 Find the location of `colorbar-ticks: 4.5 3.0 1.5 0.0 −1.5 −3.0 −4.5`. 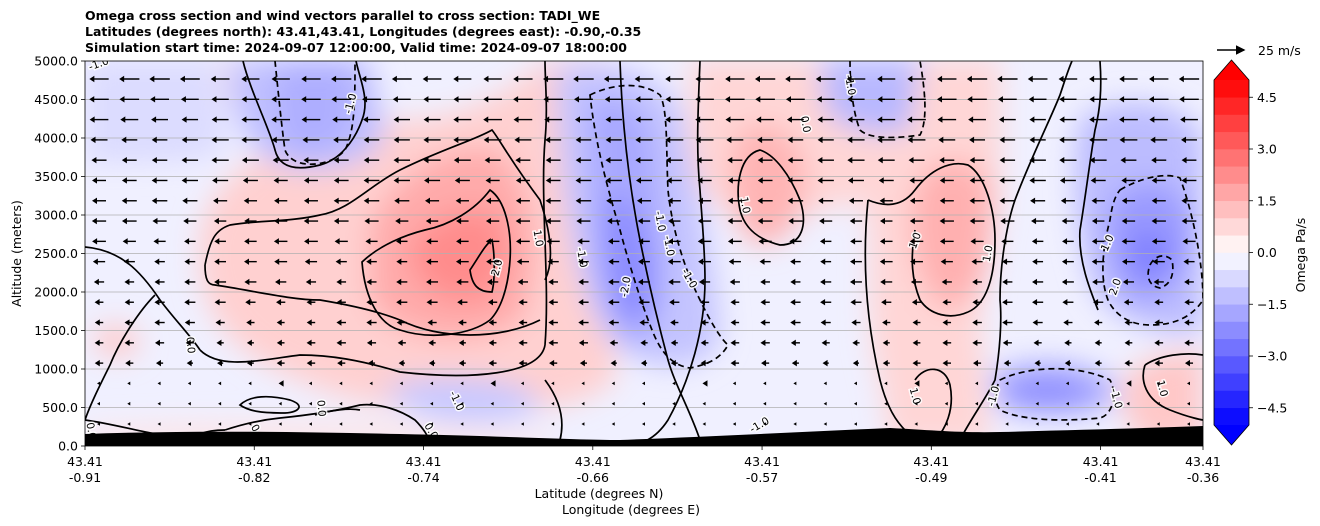

colorbar-ticks: 4.5 3.0 1.5 0.0 −1.5 −3.0 −4.5 is located at coordinates (1268, 252).